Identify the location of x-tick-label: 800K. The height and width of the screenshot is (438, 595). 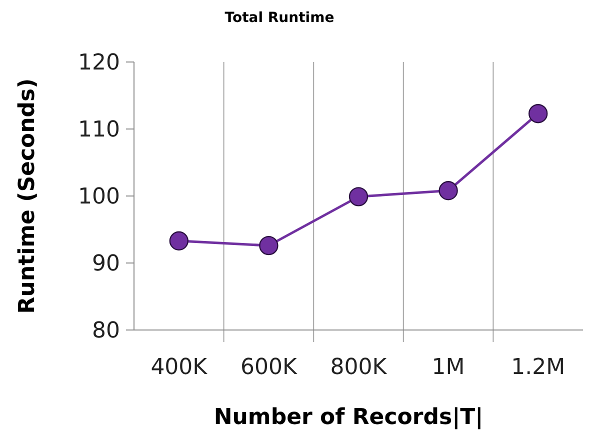
(359, 367).